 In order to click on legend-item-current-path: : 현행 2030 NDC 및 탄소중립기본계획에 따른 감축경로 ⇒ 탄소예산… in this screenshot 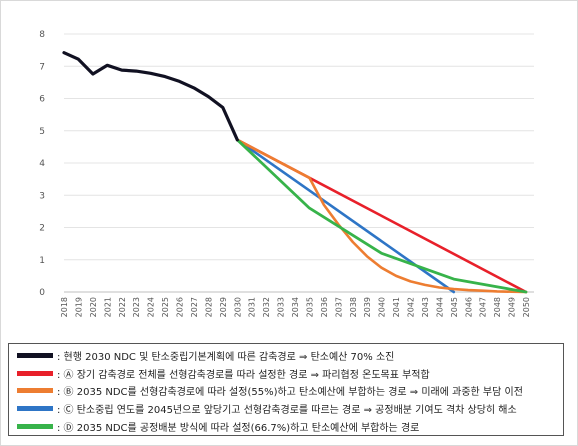, I will do `click(290, 356)`.